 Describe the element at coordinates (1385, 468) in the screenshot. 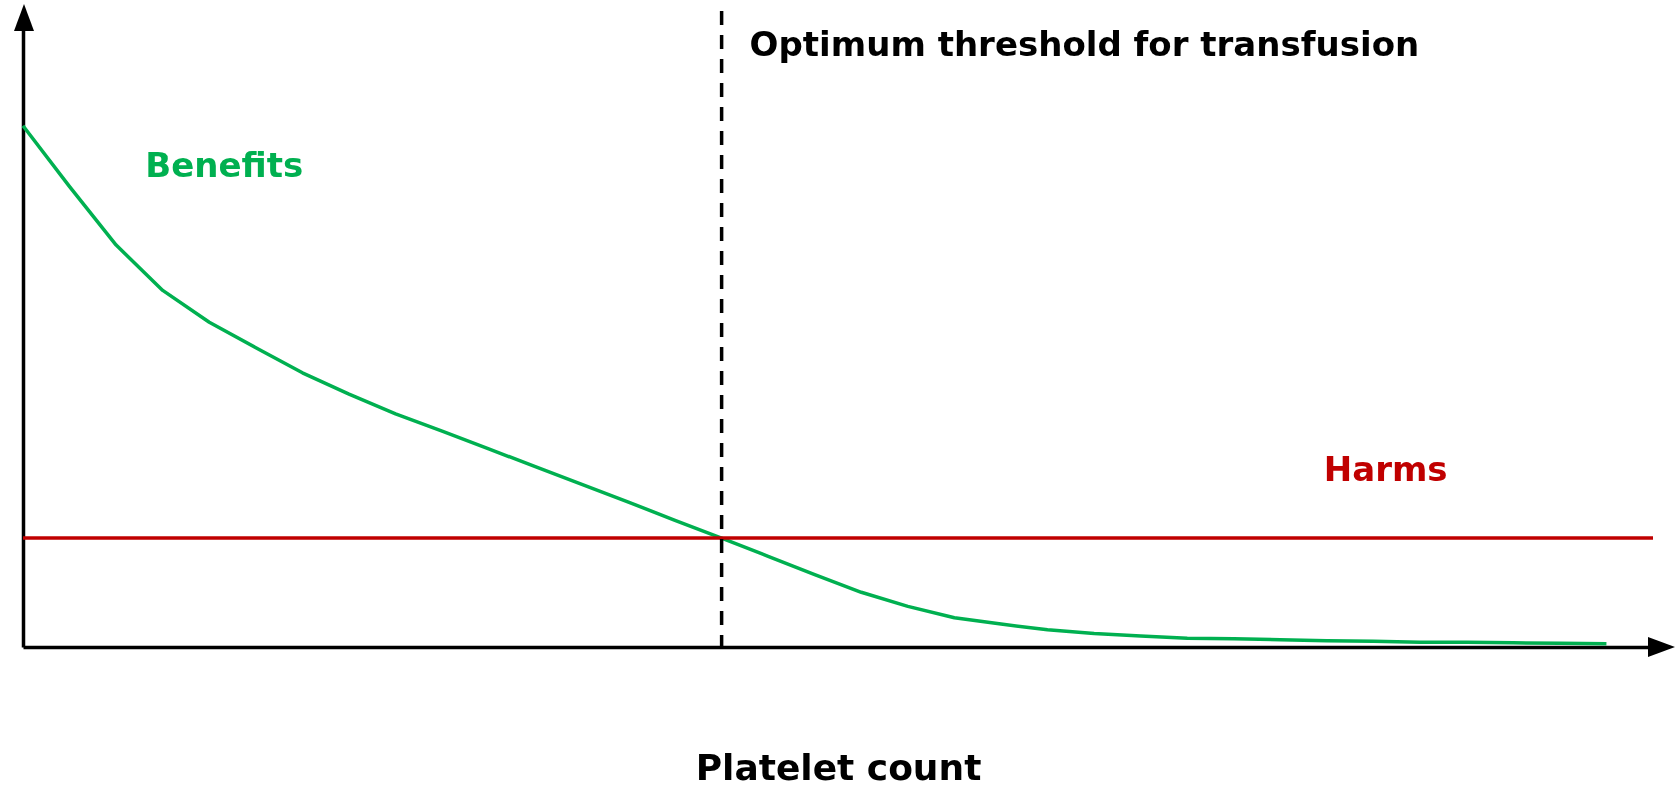

I see `series-label: Harms` at that location.